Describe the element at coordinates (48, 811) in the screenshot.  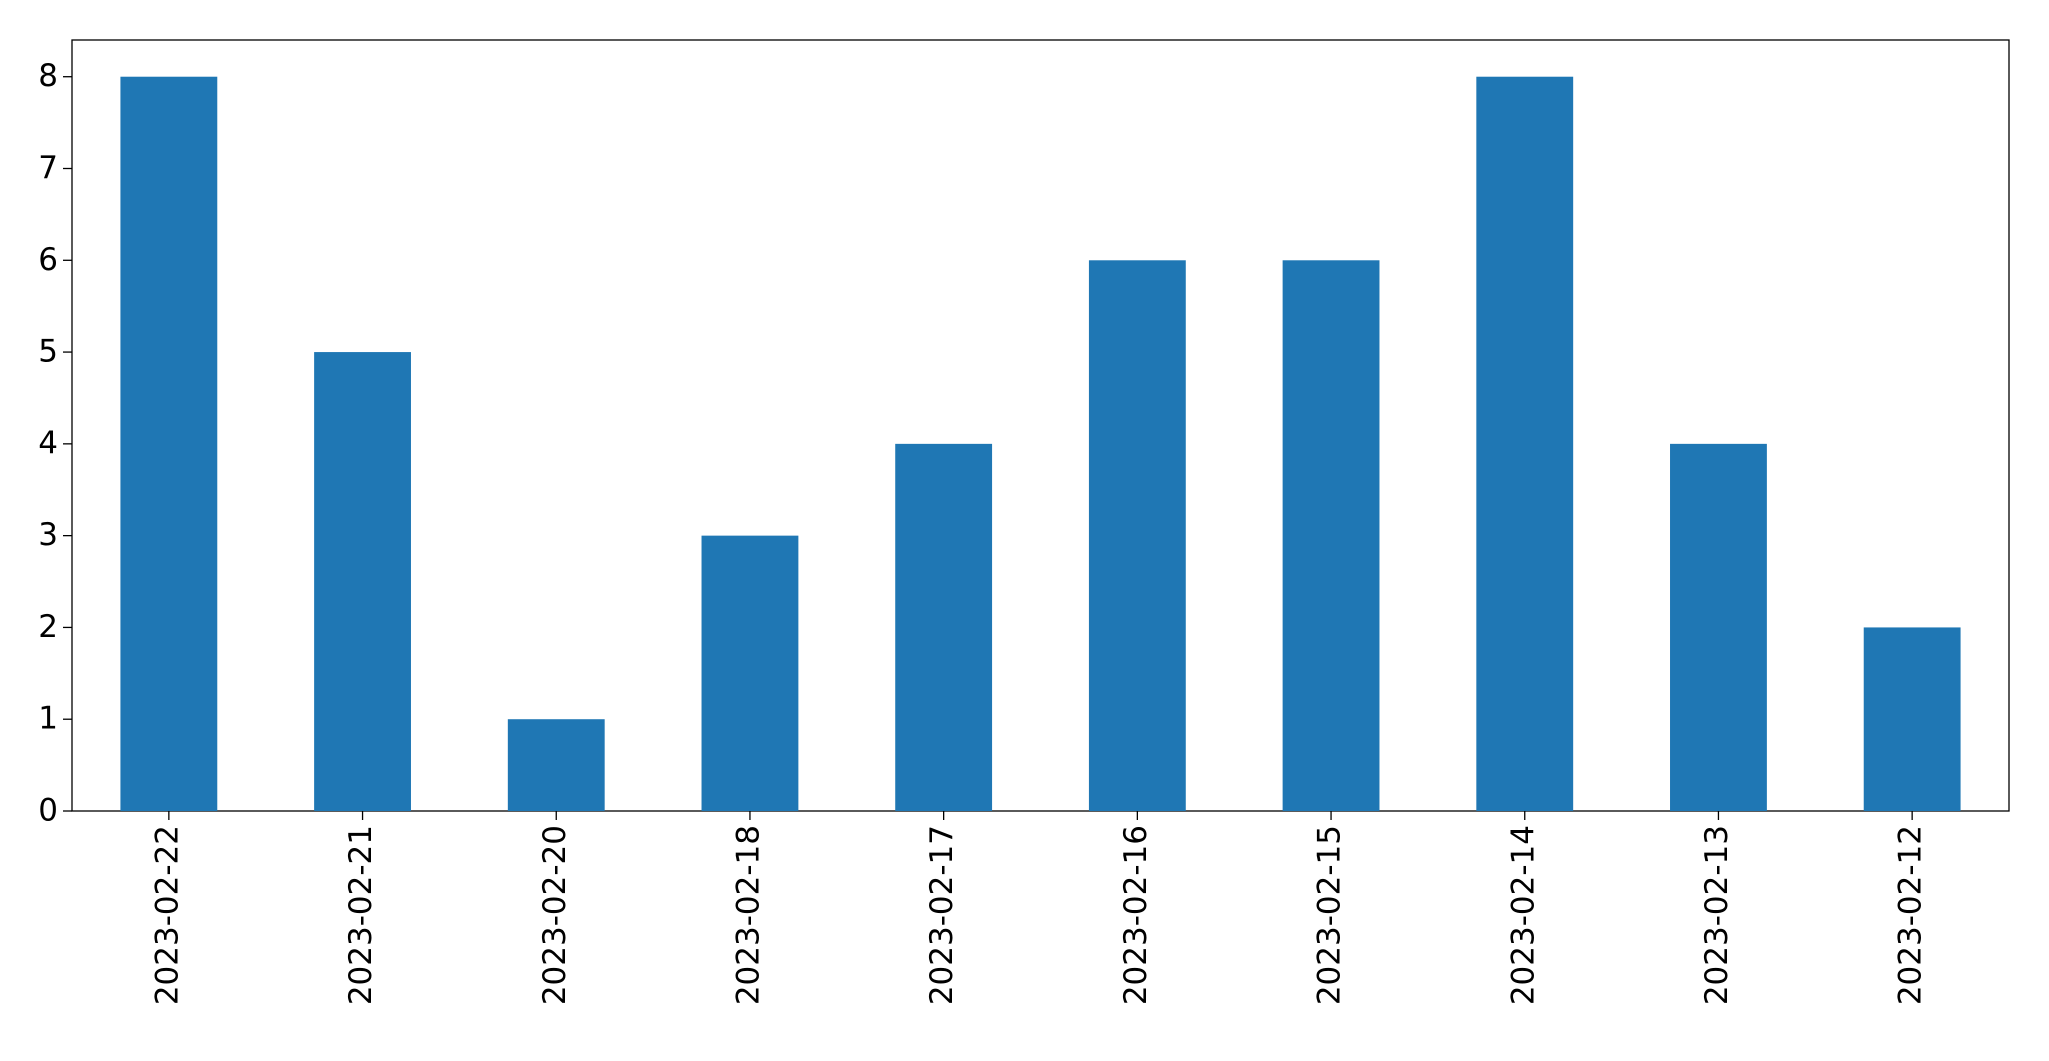
I see `y-tick-label: 0` at that location.